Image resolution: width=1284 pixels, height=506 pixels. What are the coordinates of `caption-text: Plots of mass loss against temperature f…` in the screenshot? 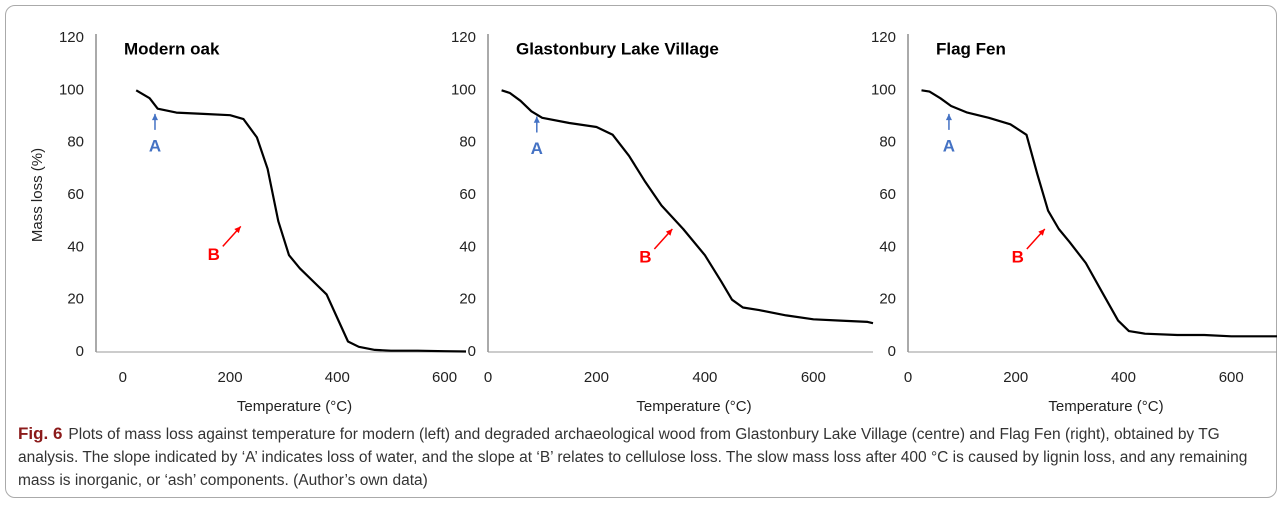 It's located at (633, 457).